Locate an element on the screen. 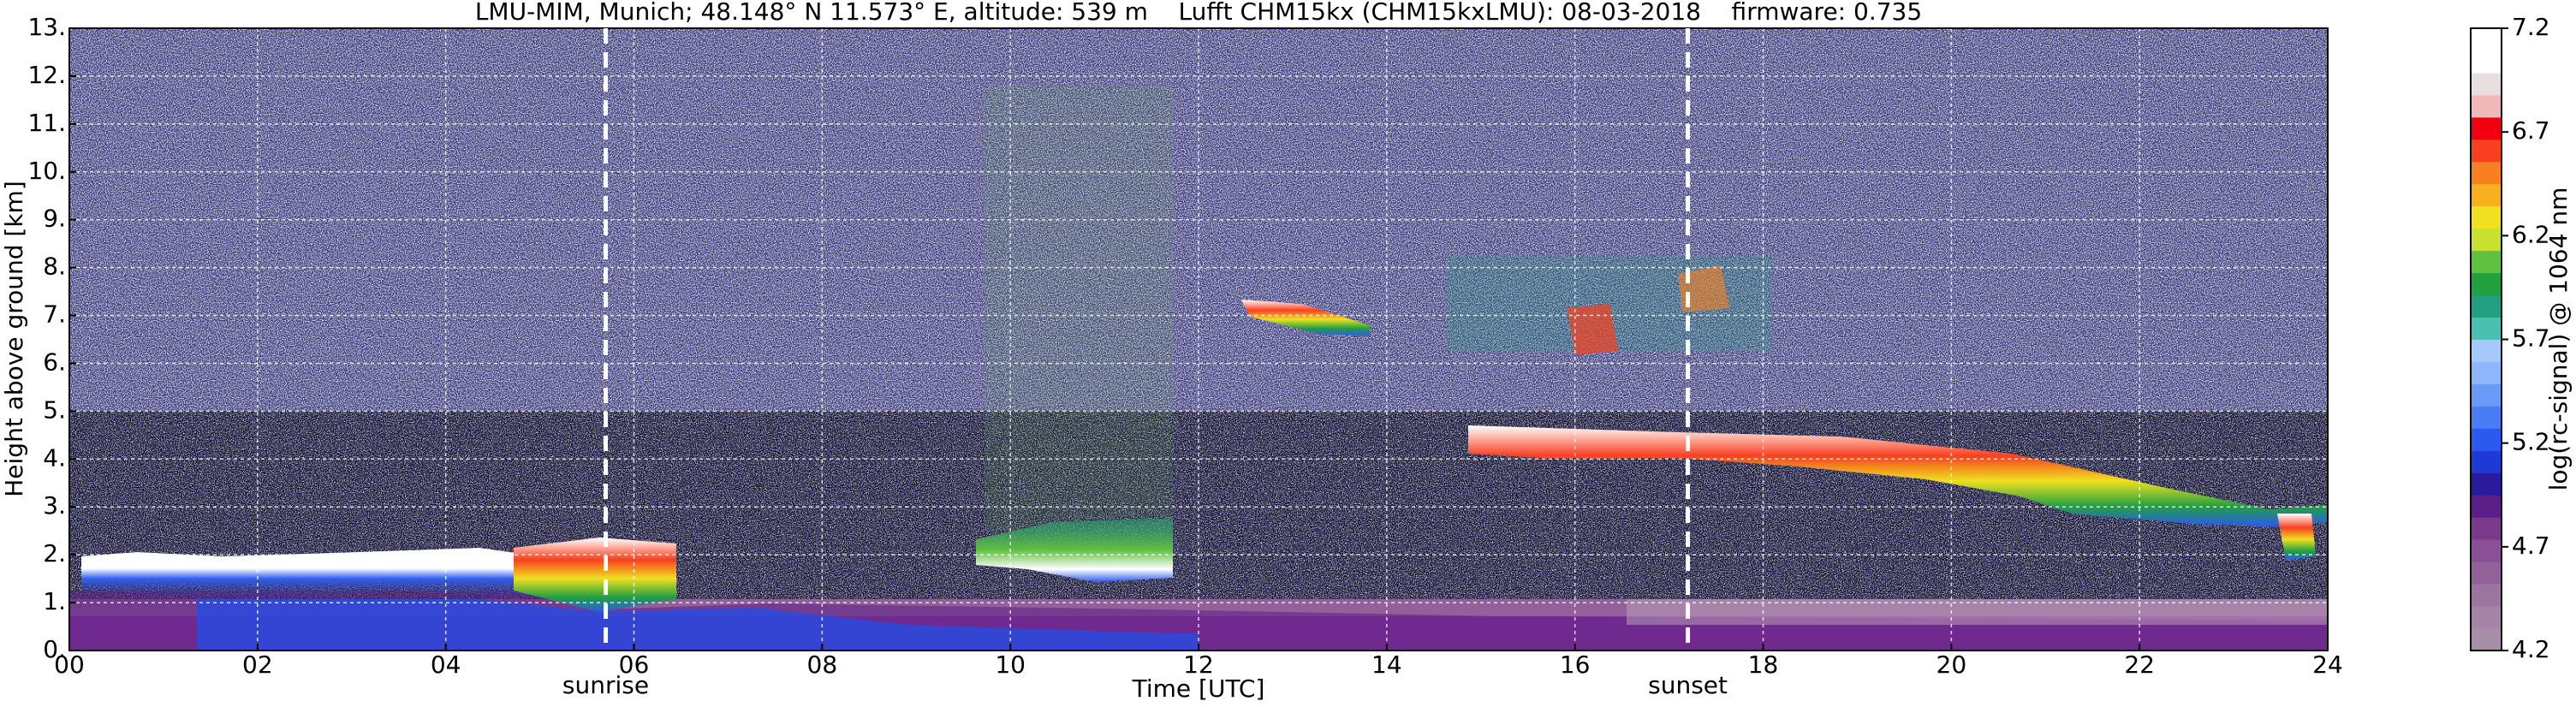 The image size is (2576, 707). x-tick-label: 08 is located at coordinates (823, 665).